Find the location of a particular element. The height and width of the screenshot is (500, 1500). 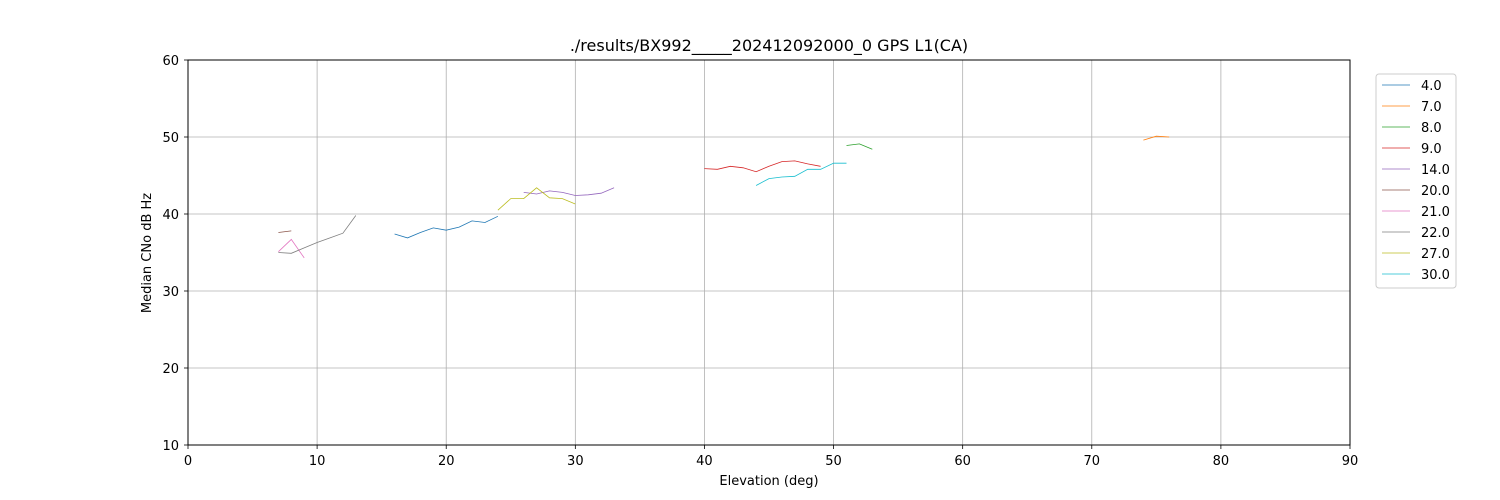

legend: 4.0 7.0 8.0 9.0 14.0 20.0 21.0 22.0 27.0 30.0 is located at coordinates (1416, 181).